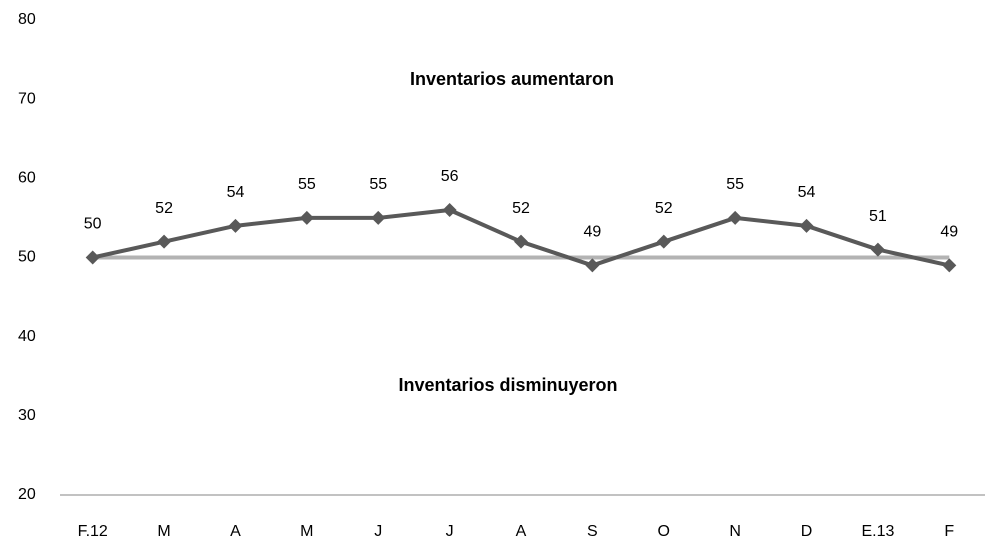  I want to click on y-tick-label: 30, so click(27, 415).